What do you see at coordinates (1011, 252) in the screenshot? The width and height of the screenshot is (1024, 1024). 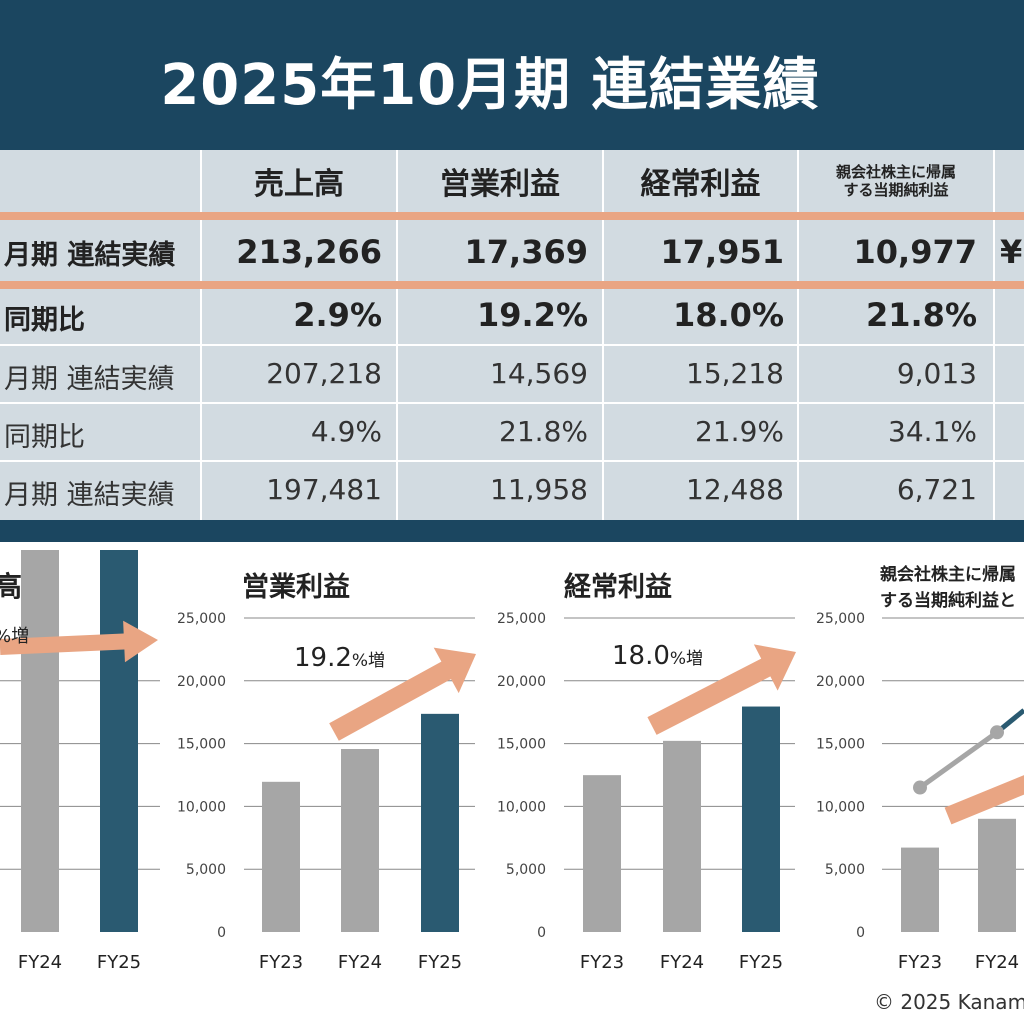 I see `table-cell: ¥` at bounding box center [1011, 252].